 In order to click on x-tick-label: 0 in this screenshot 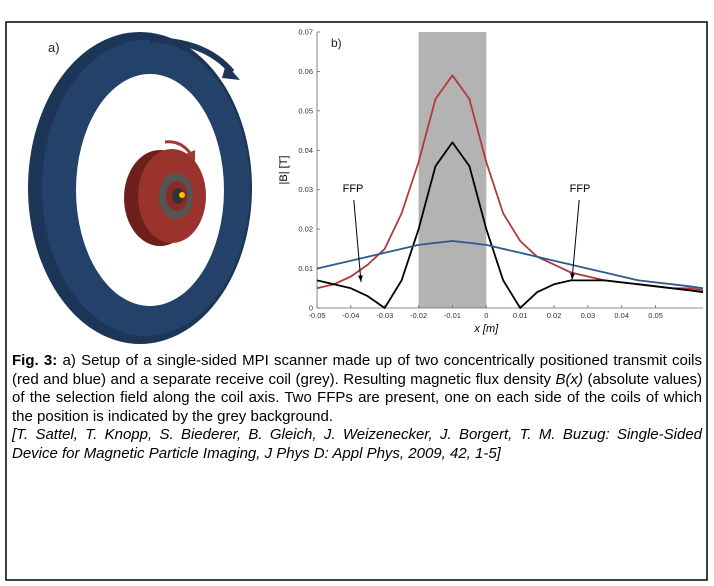, I will do `click(486, 315)`.